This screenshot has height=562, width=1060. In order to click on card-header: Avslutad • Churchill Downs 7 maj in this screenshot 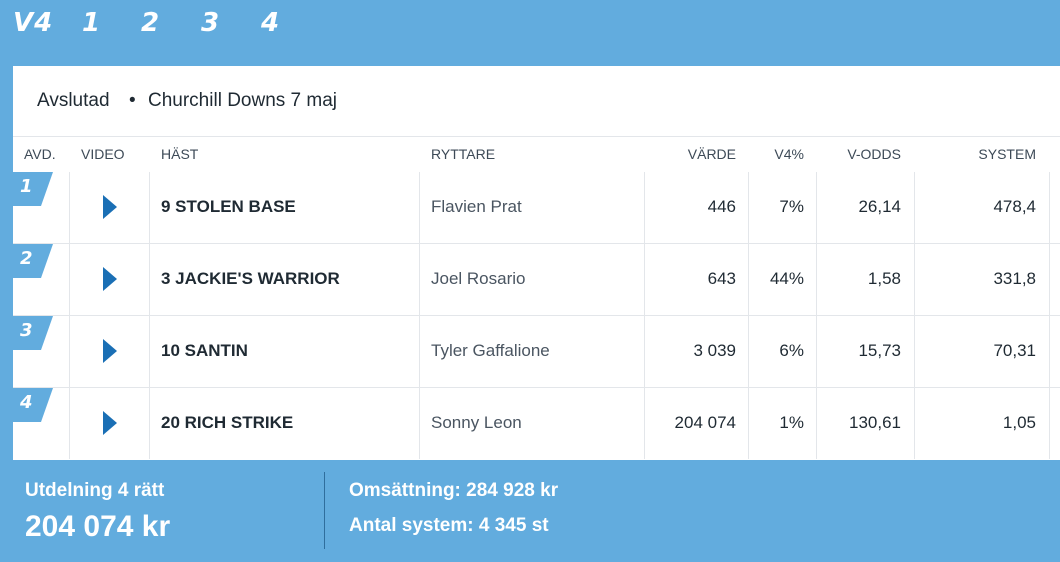, I will do `click(536, 101)`.